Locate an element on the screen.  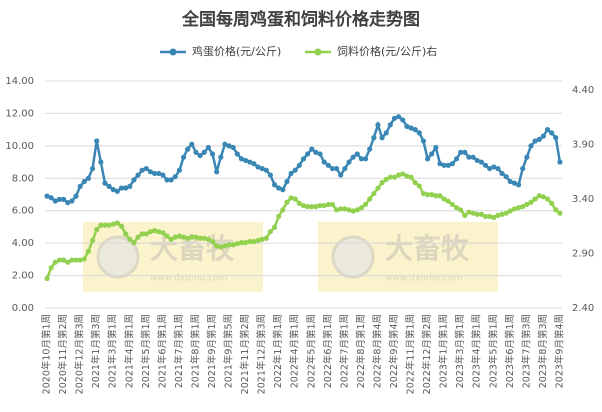
x-tick-label: 2022年8月第1周 is located at coordinates (361, 351).